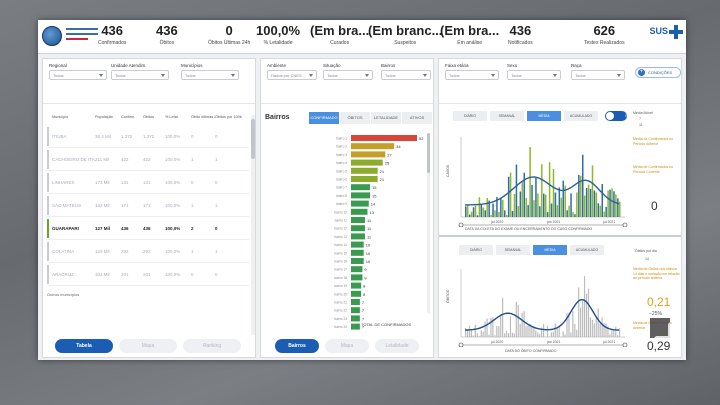 The image size is (720, 405). Describe the element at coordinates (417, 118) in the screenshot. I see `segment-button: ATIVOS` at that location.